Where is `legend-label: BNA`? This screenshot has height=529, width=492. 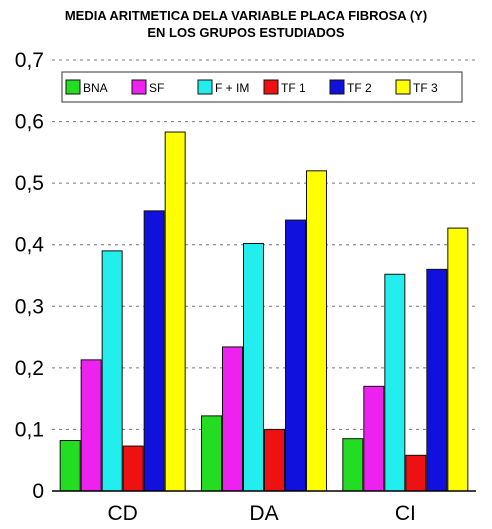
legend-label: BNA is located at coordinates (95, 88).